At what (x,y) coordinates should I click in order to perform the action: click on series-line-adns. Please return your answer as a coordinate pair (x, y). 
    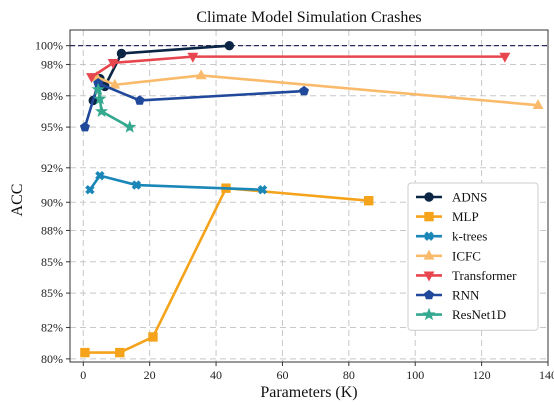
    Looking at the image, I should click on (160, 72).